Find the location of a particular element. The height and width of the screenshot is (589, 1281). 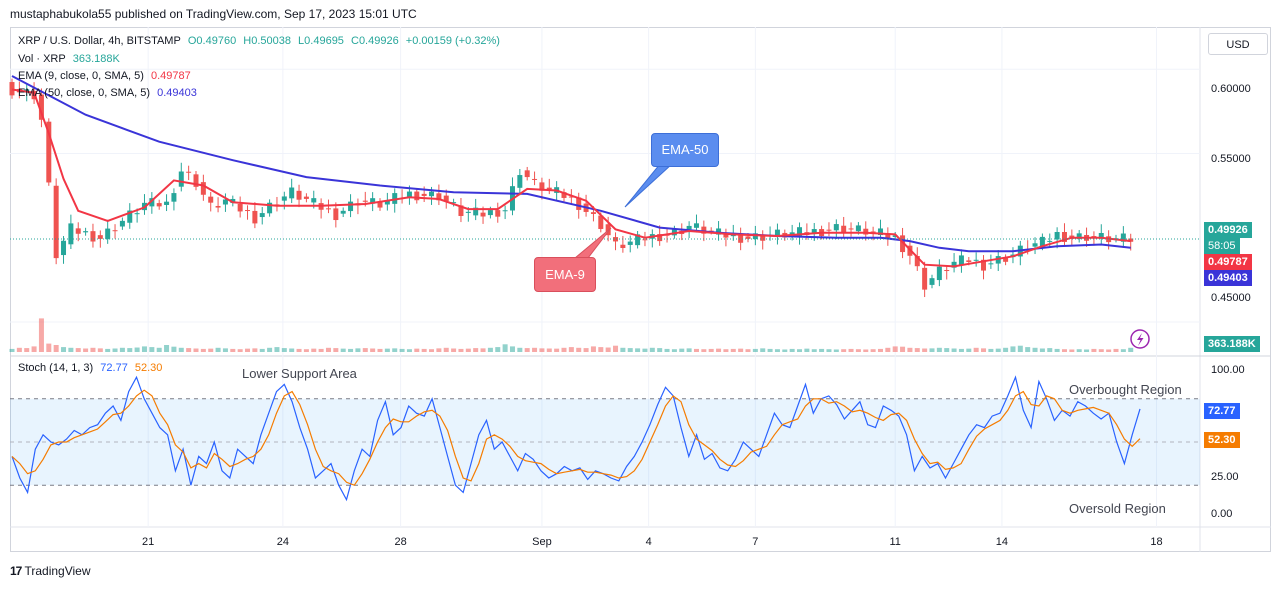

ema9-price-tag: 0.49787 is located at coordinates (1228, 262).